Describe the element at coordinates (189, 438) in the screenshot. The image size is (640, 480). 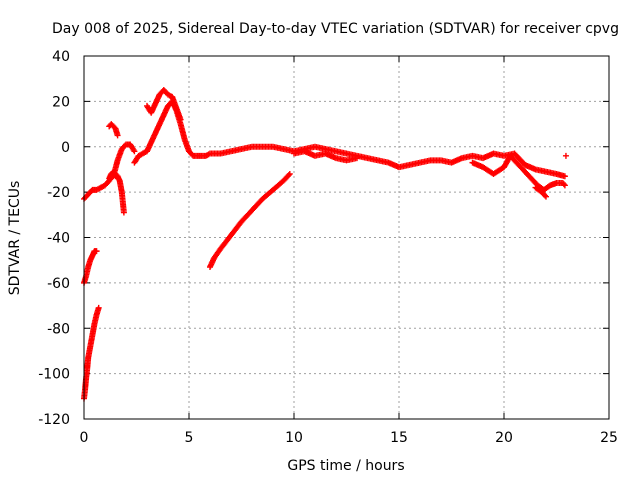
I see `x-tick-label: 5` at that location.